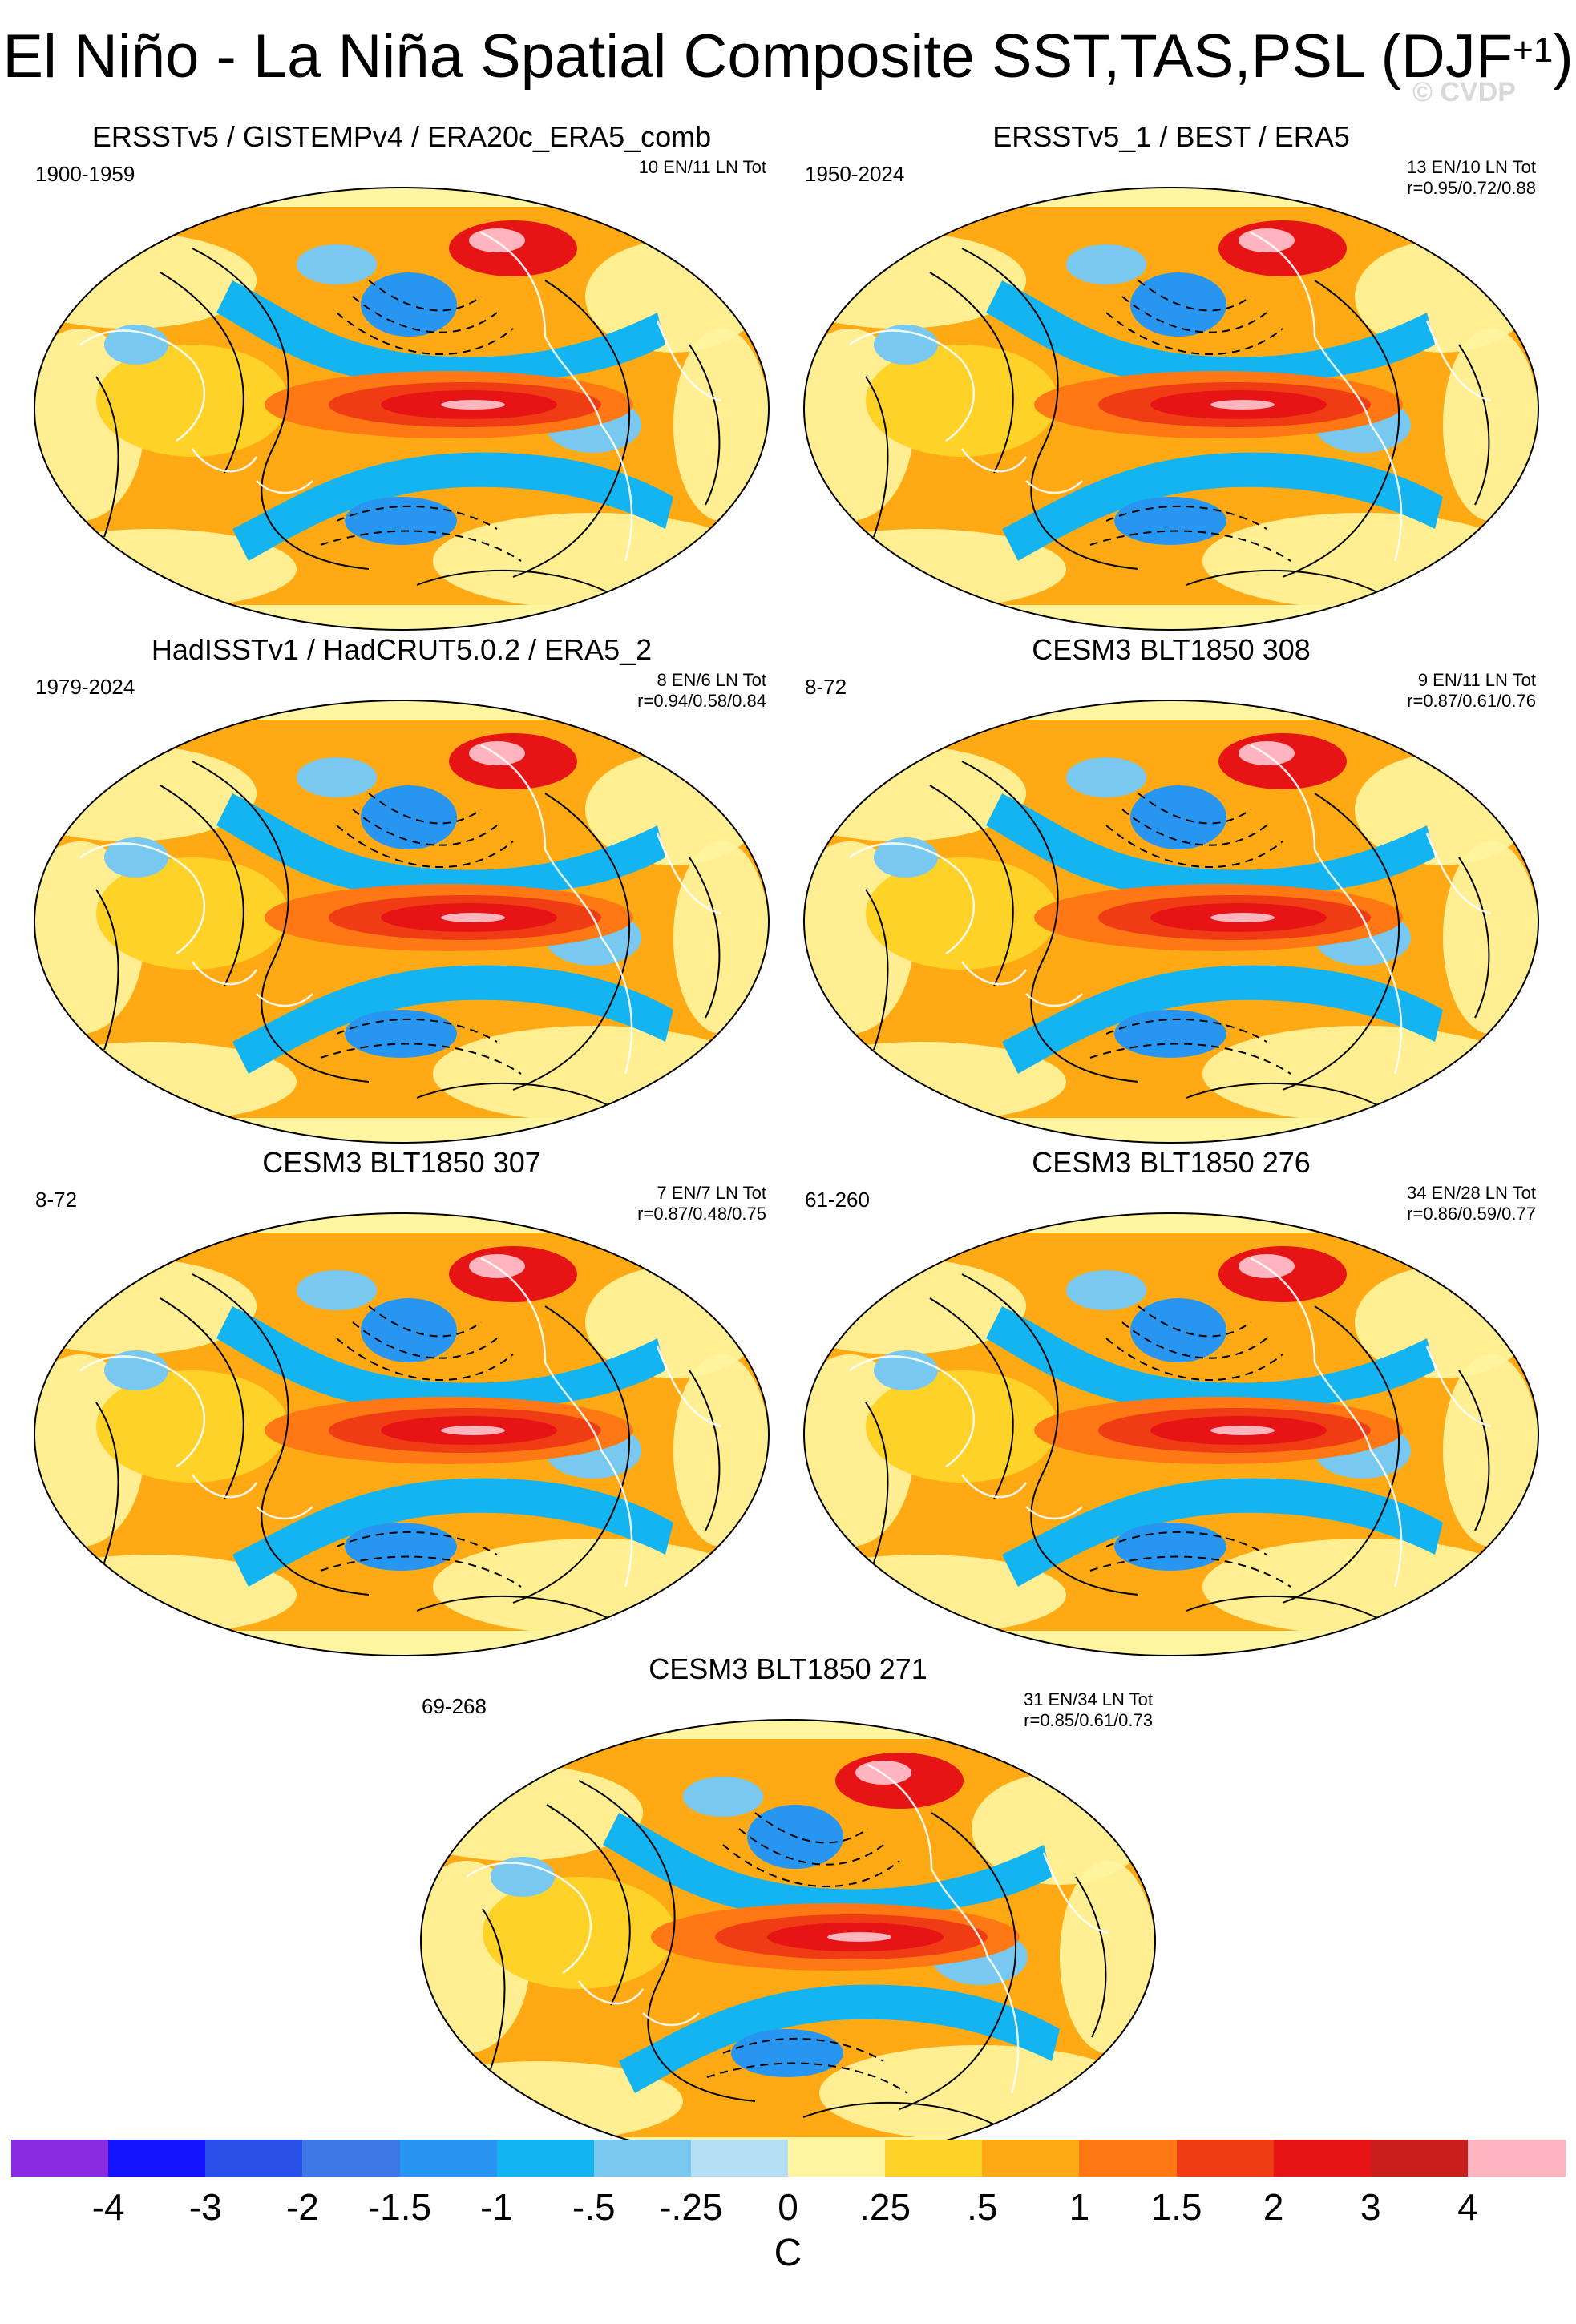 Image resolution: width=1576 pixels, height=2324 pixels. What do you see at coordinates (702, 167) in the screenshot?
I see `panel-counts: 10 EN/11 LN Tot` at bounding box center [702, 167].